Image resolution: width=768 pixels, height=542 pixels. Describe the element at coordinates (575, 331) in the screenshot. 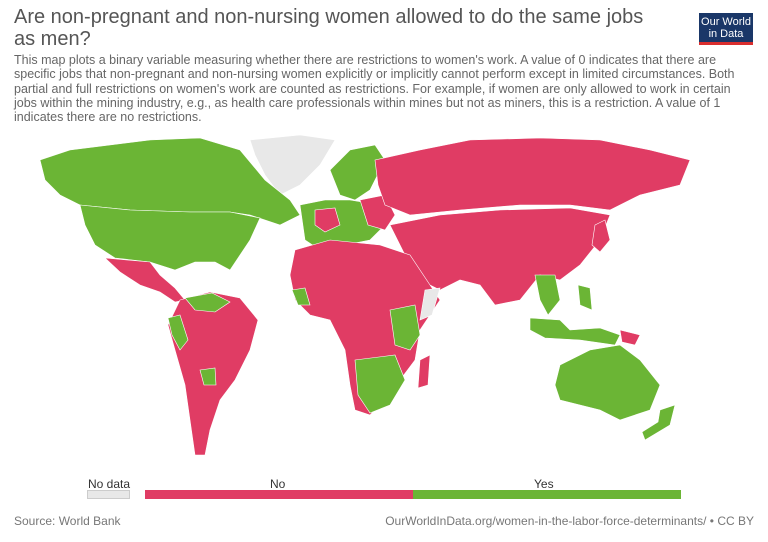

I see `region-indonesia` at that location.